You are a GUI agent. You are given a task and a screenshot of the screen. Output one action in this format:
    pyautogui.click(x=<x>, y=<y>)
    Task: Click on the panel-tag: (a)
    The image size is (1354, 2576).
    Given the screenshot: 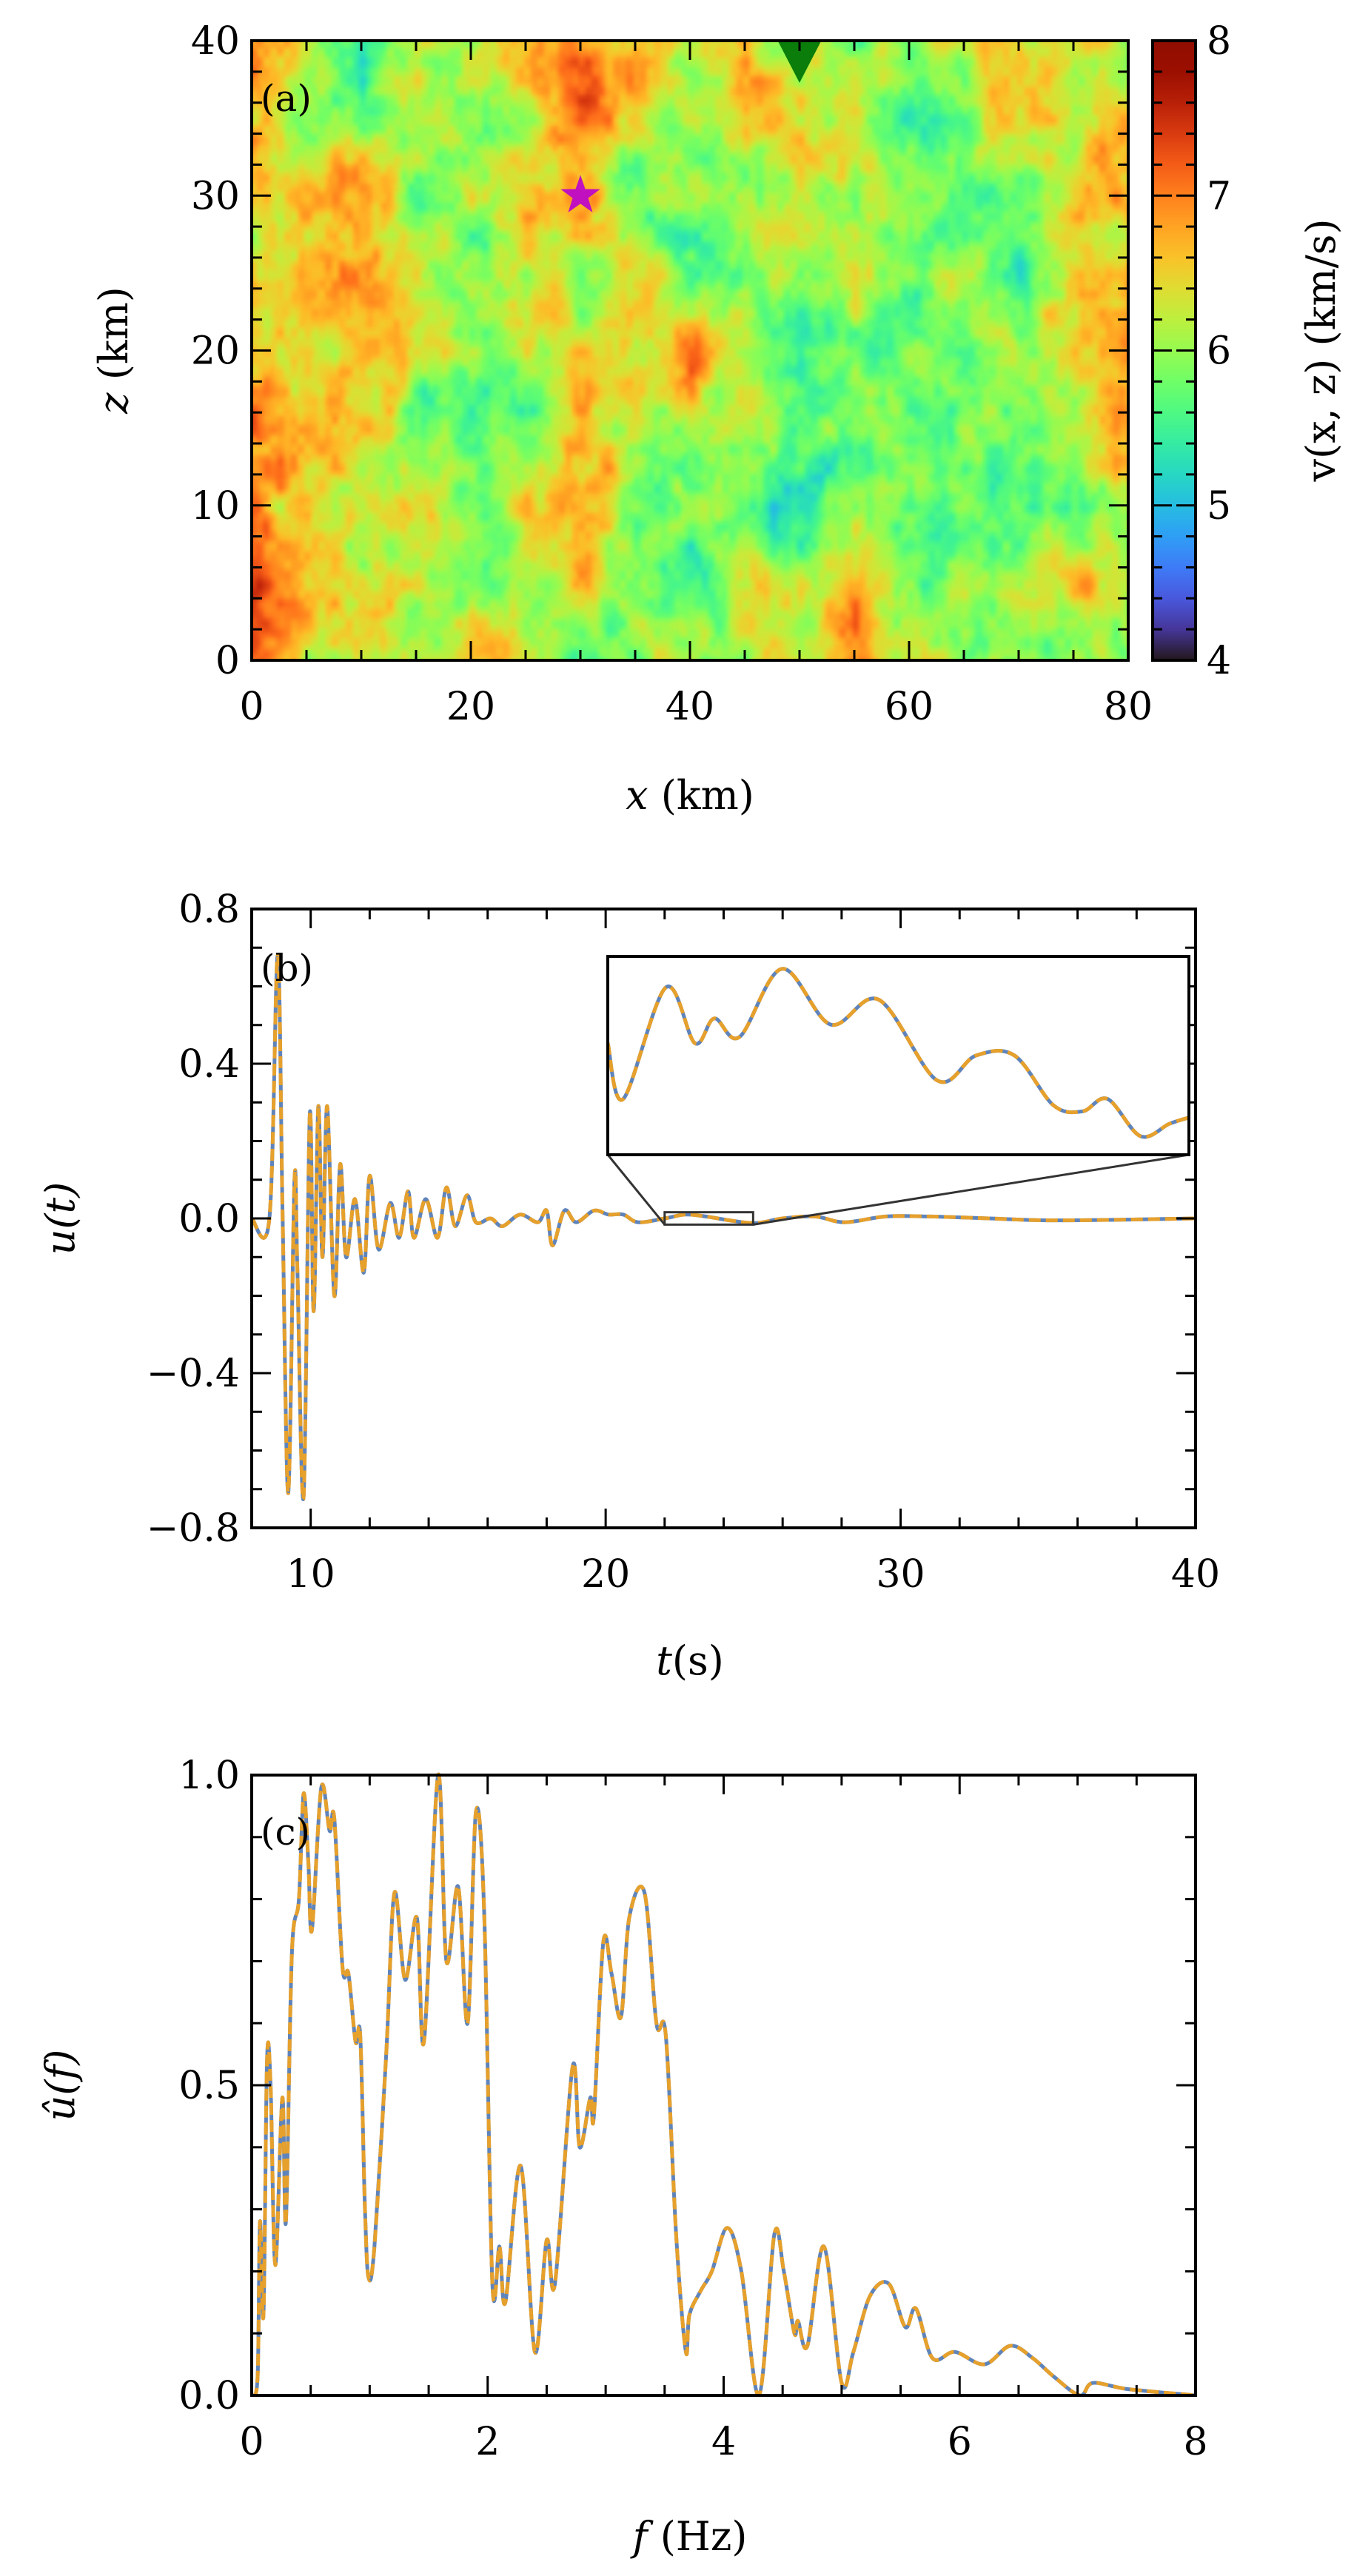 What is the action you would take?
    pyautogui.click(x=286, y=98)
    